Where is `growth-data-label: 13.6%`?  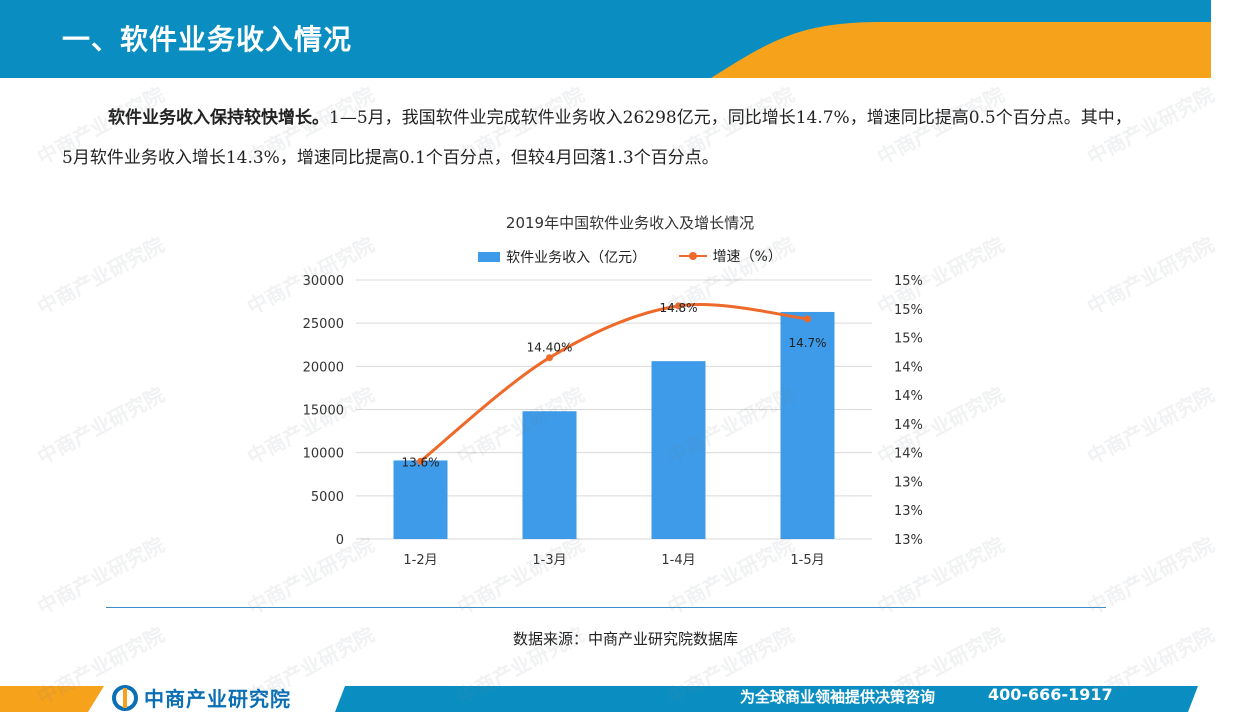
growth-data-label: 13.6% is located at coordinates (420, 462).